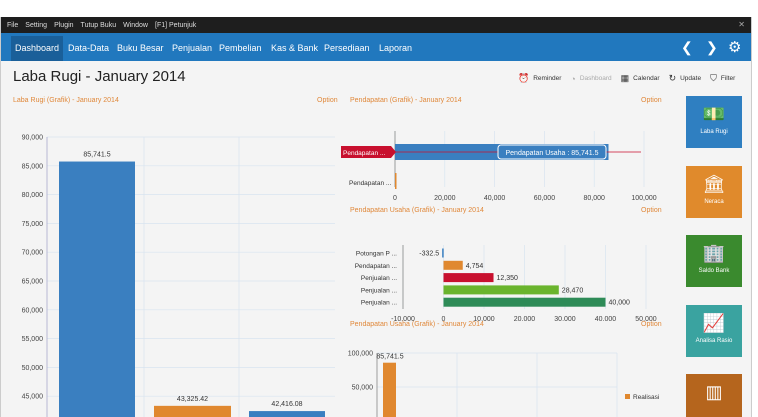 This screenshot has height=417, width=758. What do you see at coordinates (651, 210) in the screenshot?
I see `pendapatan-usaha-option-link: Option` at bounding box center [651, 210].